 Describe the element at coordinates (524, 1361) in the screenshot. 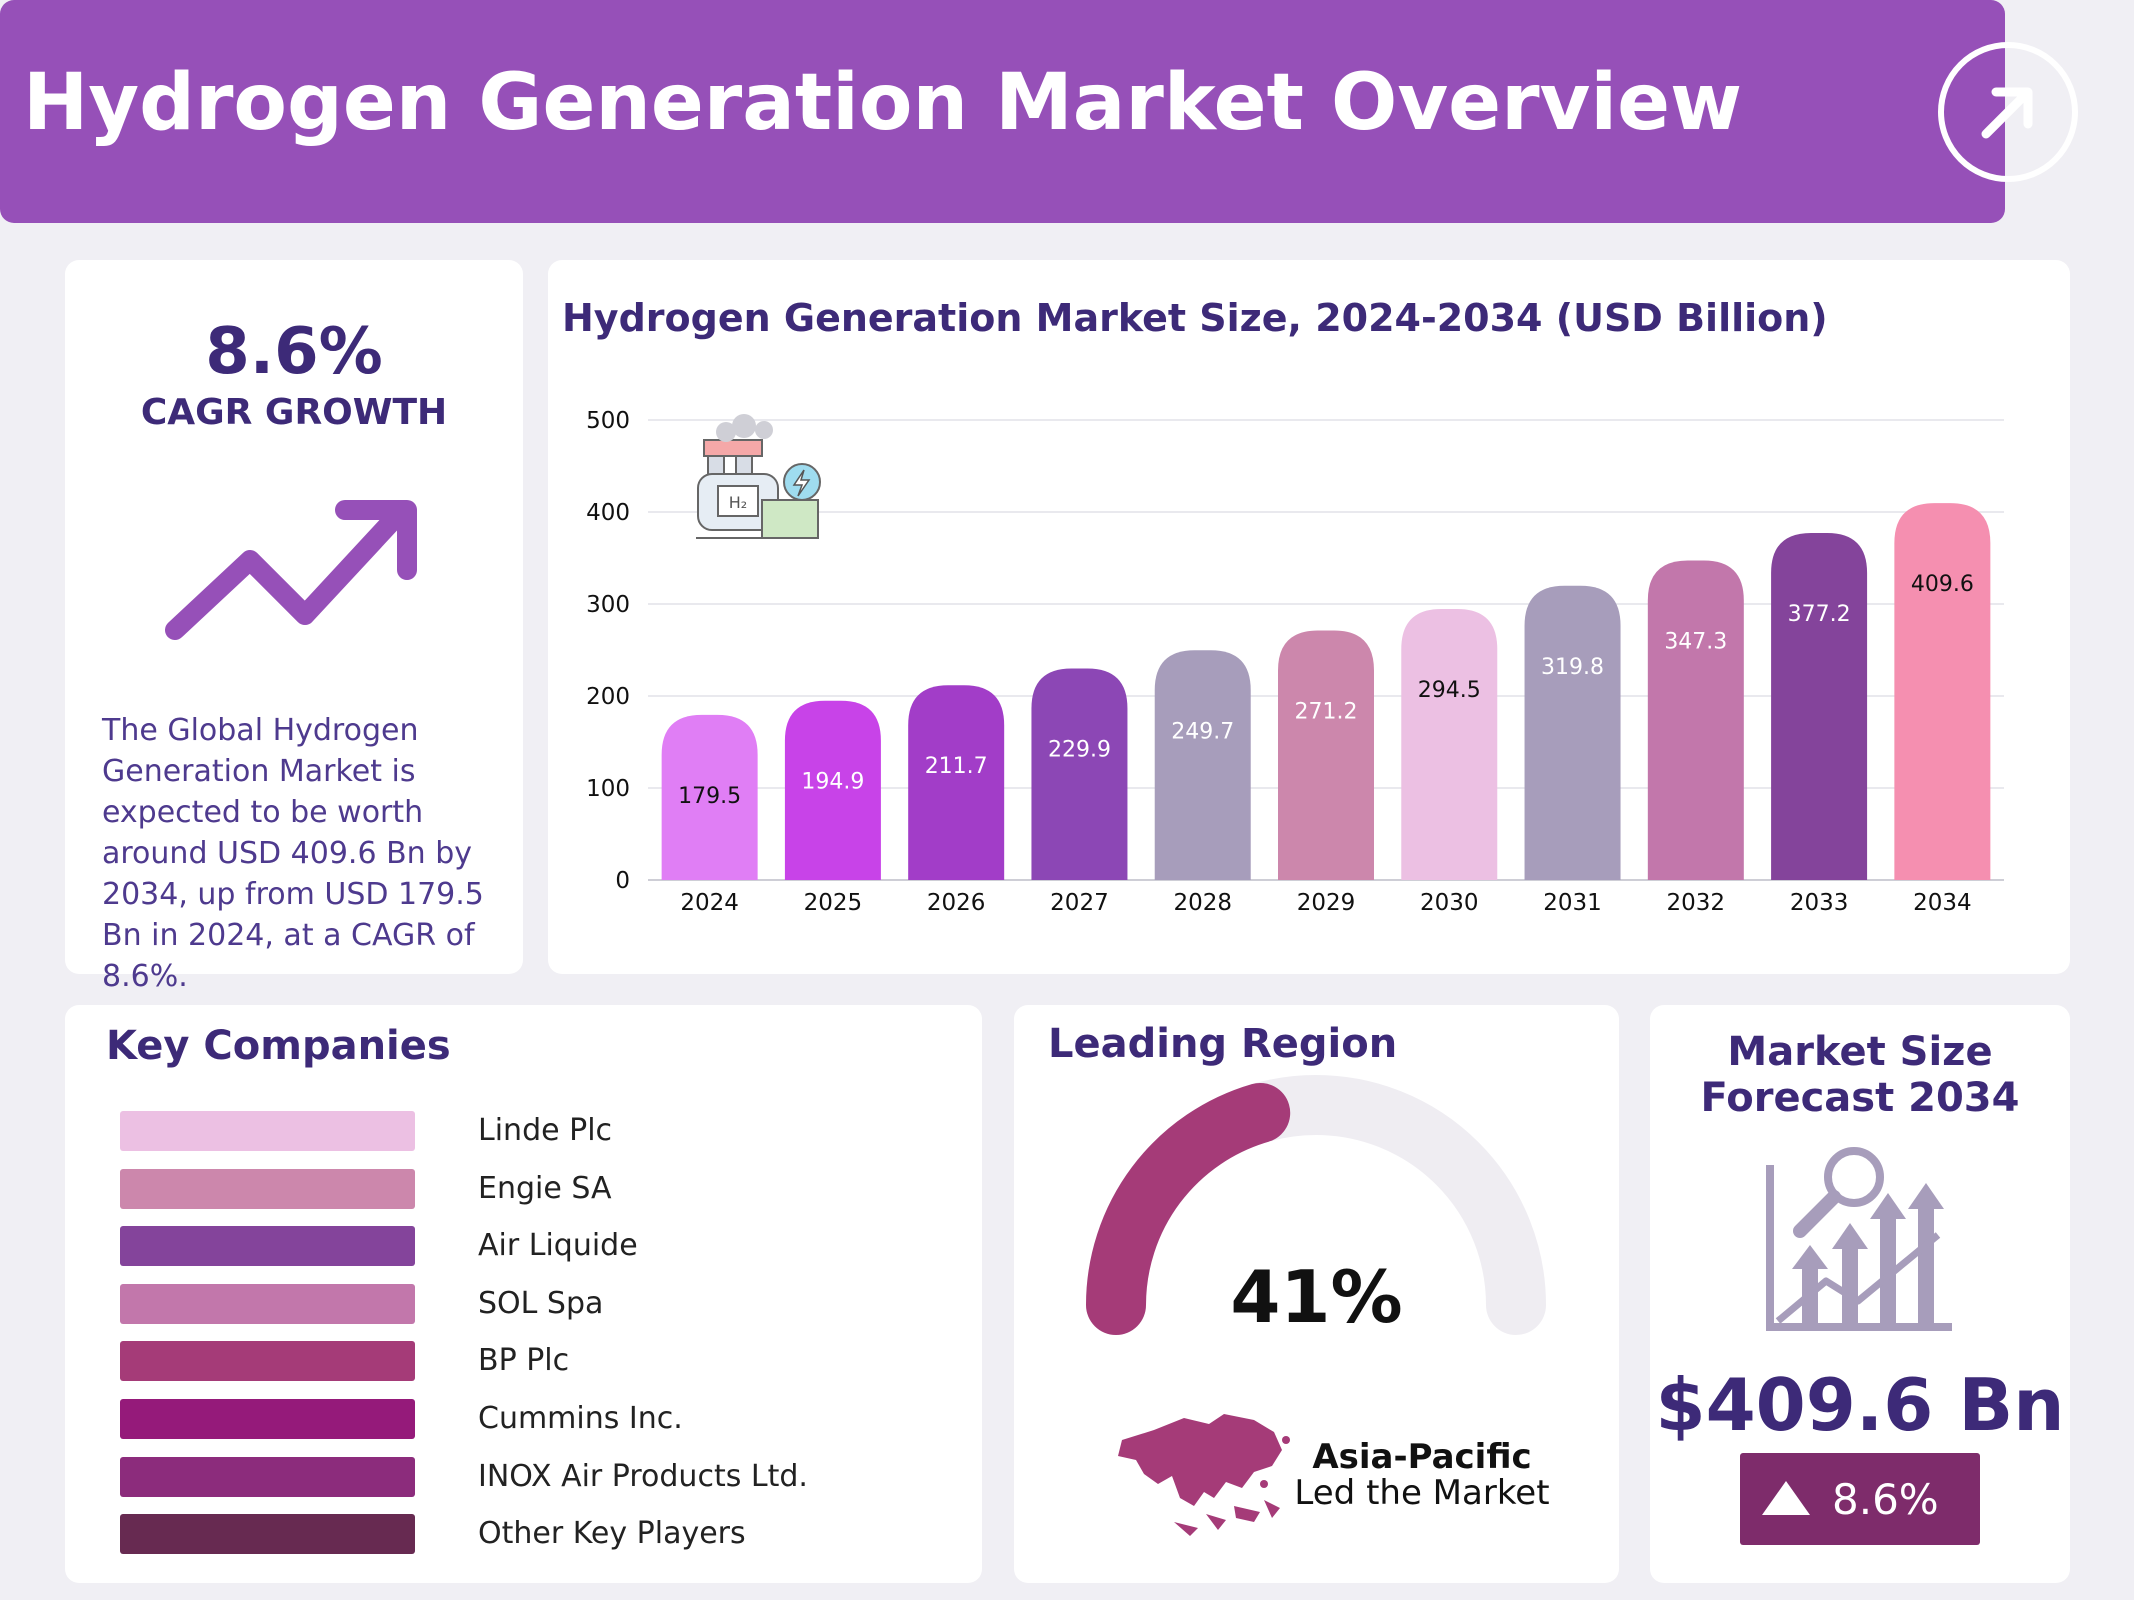

I see `company-name: BP Plc` at that location.